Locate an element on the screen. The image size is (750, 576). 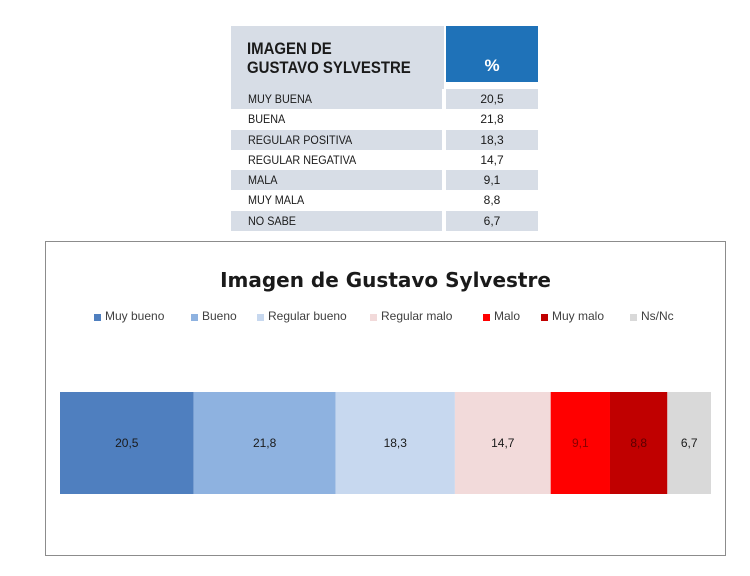
legend-label: Regular bueno is located at coordinates (307, 316).